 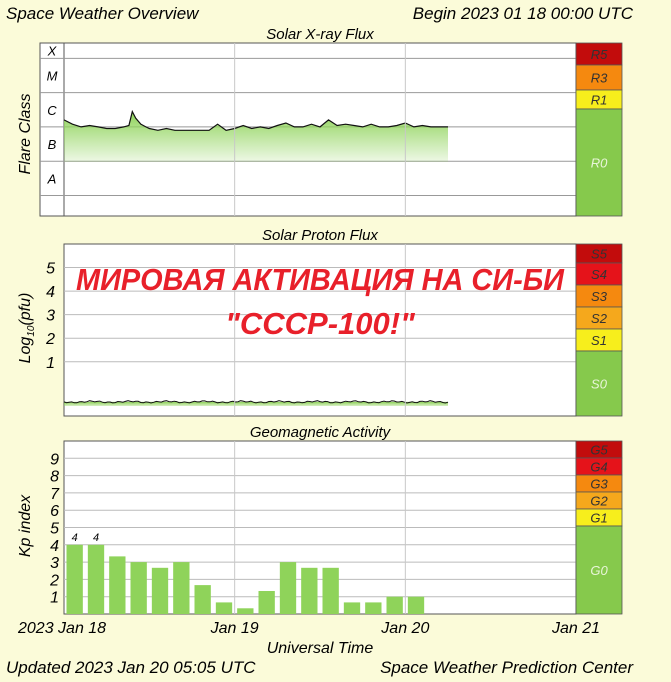 I want to click on scale-label: S2, so click(x=599, y=318).